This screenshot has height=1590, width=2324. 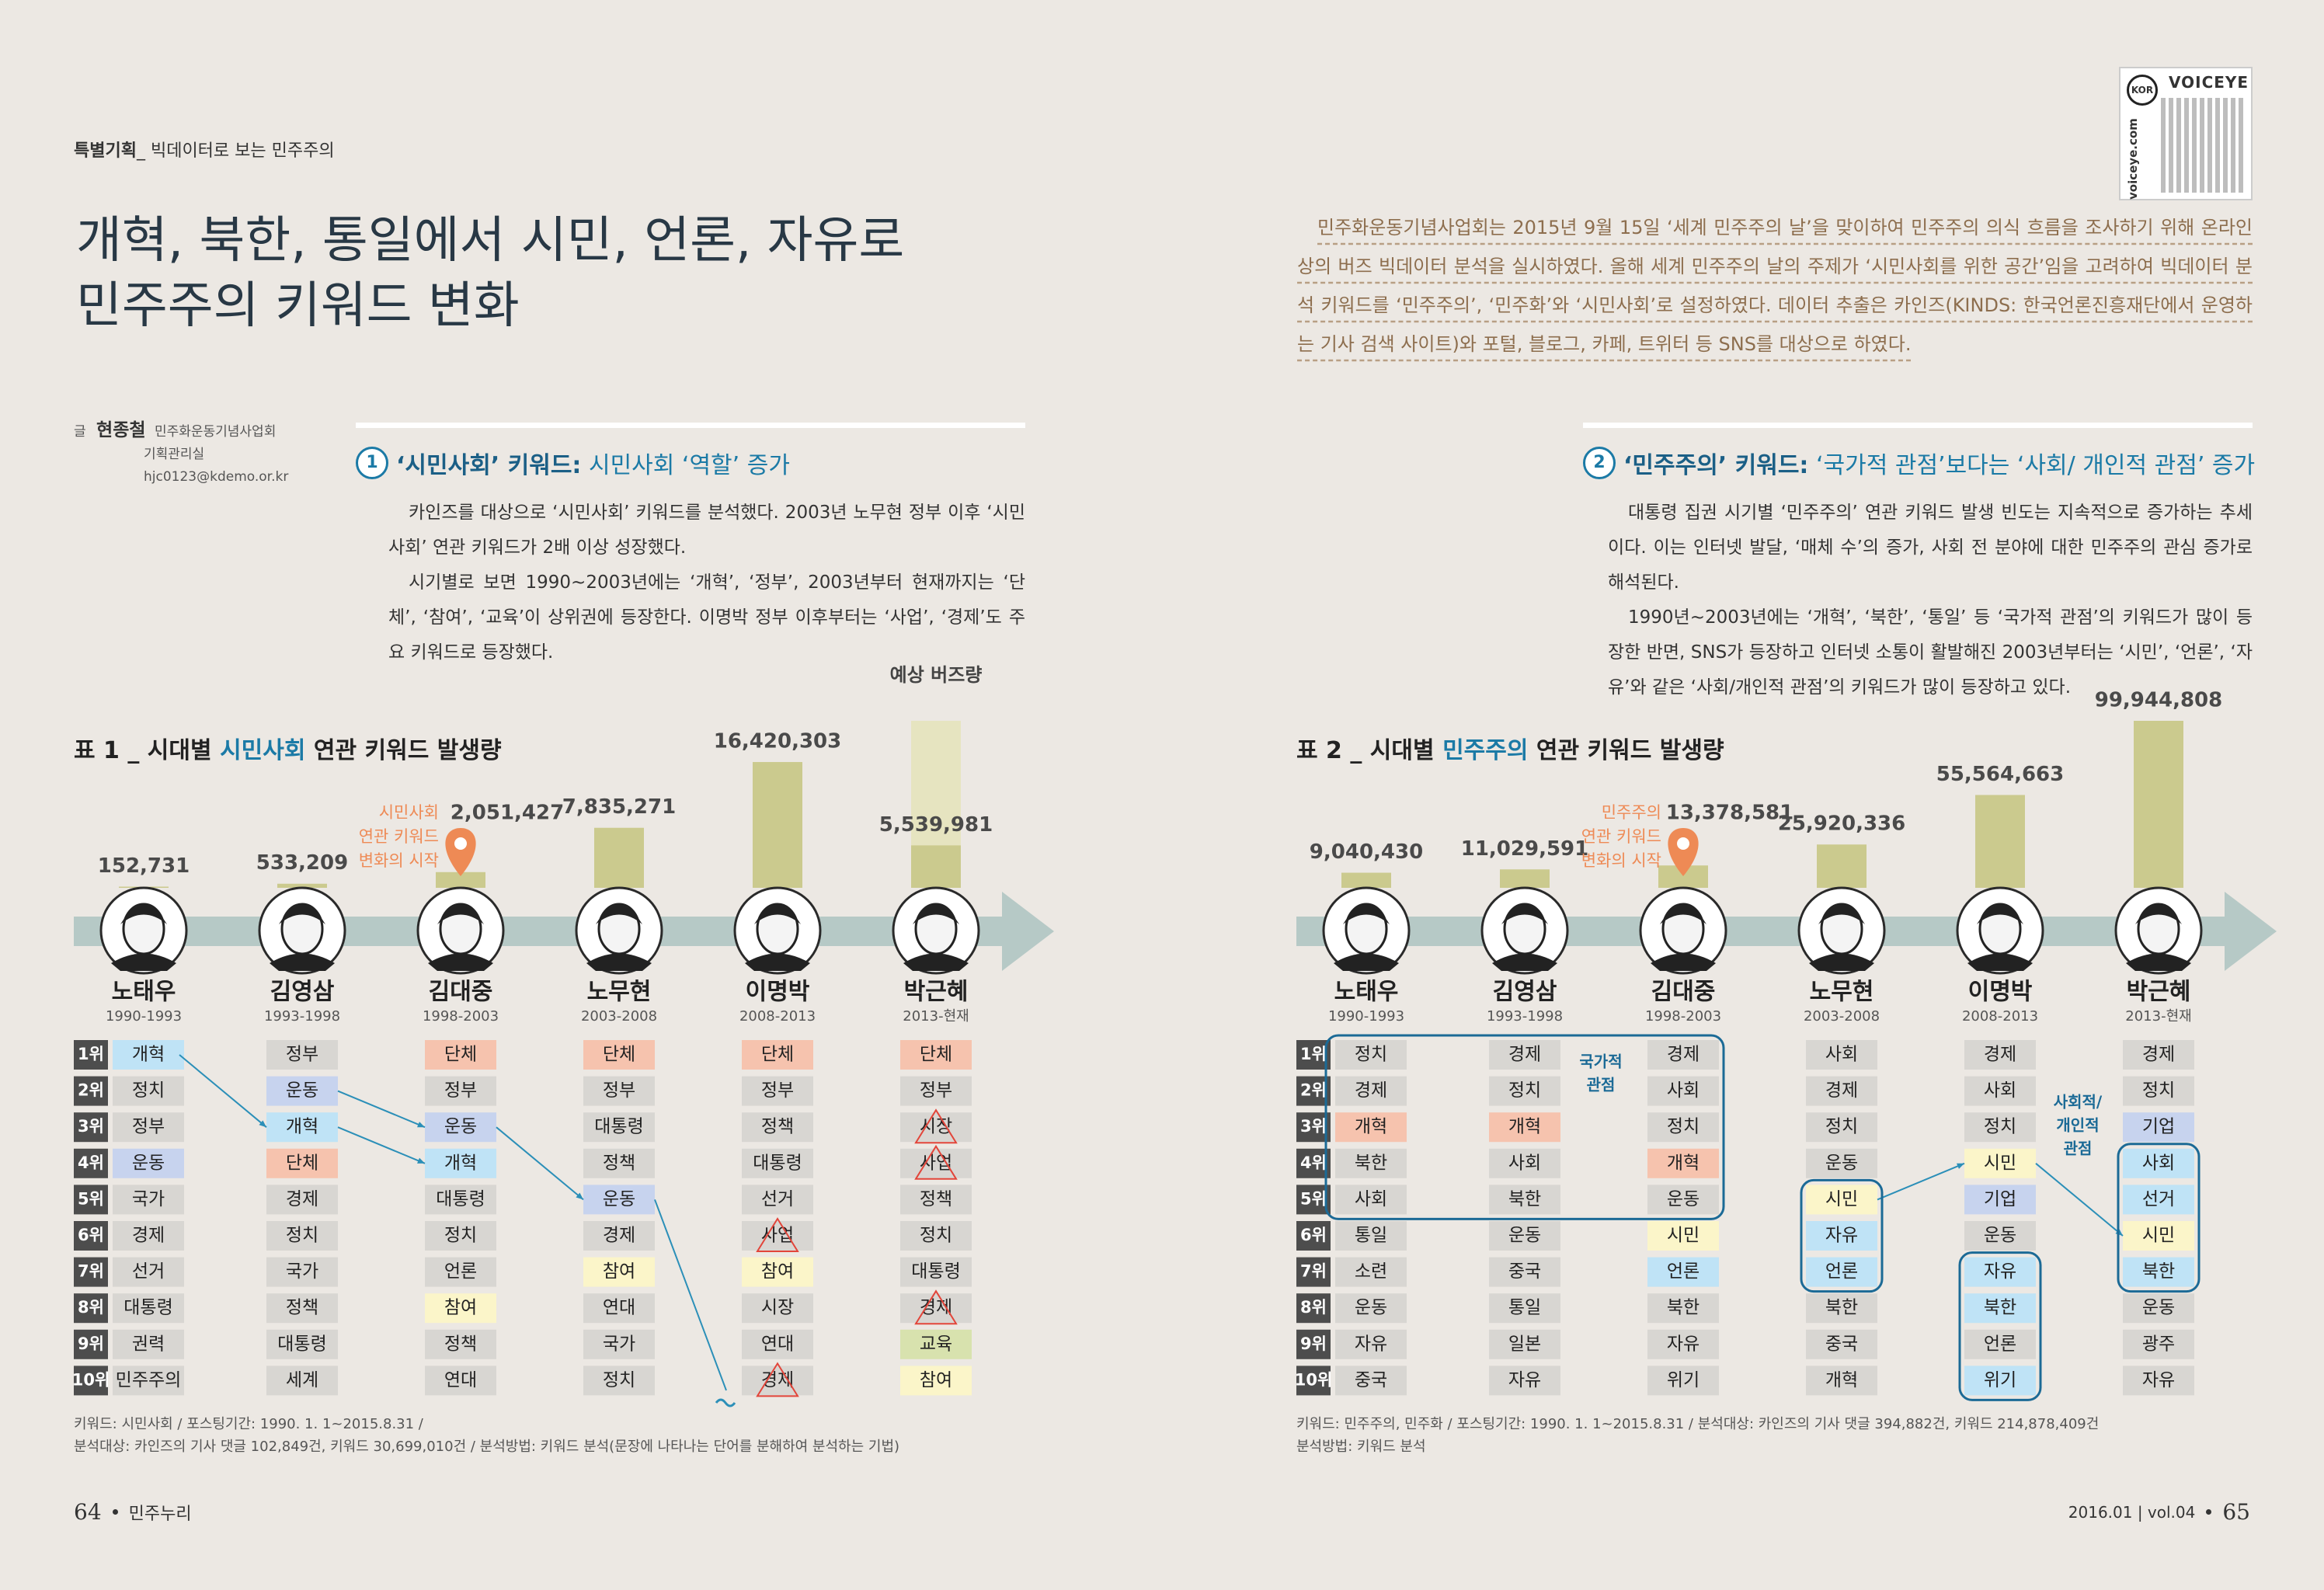 I want to click on logo-site: voiceye.com, so click(x=2133, y=159).